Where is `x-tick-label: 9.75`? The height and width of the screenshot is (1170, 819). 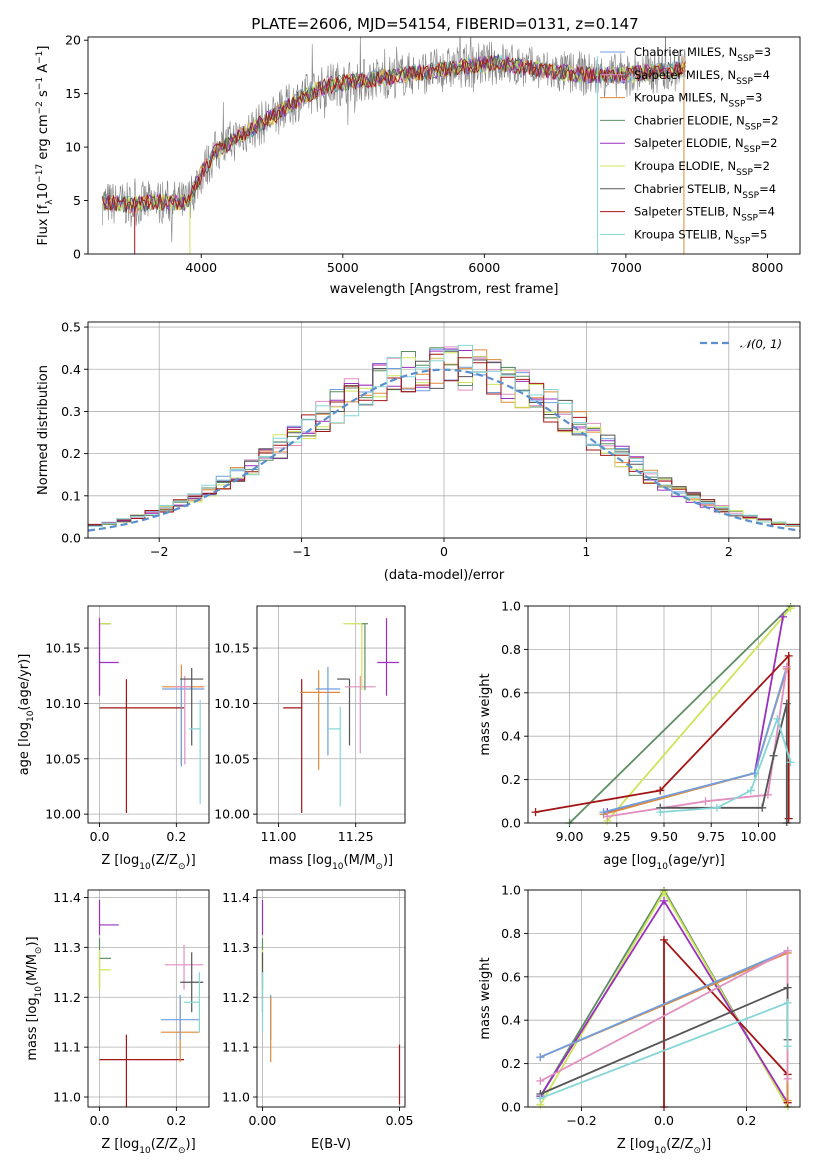 x-tick-label: 9.75 is located at coordinates (711, 836).